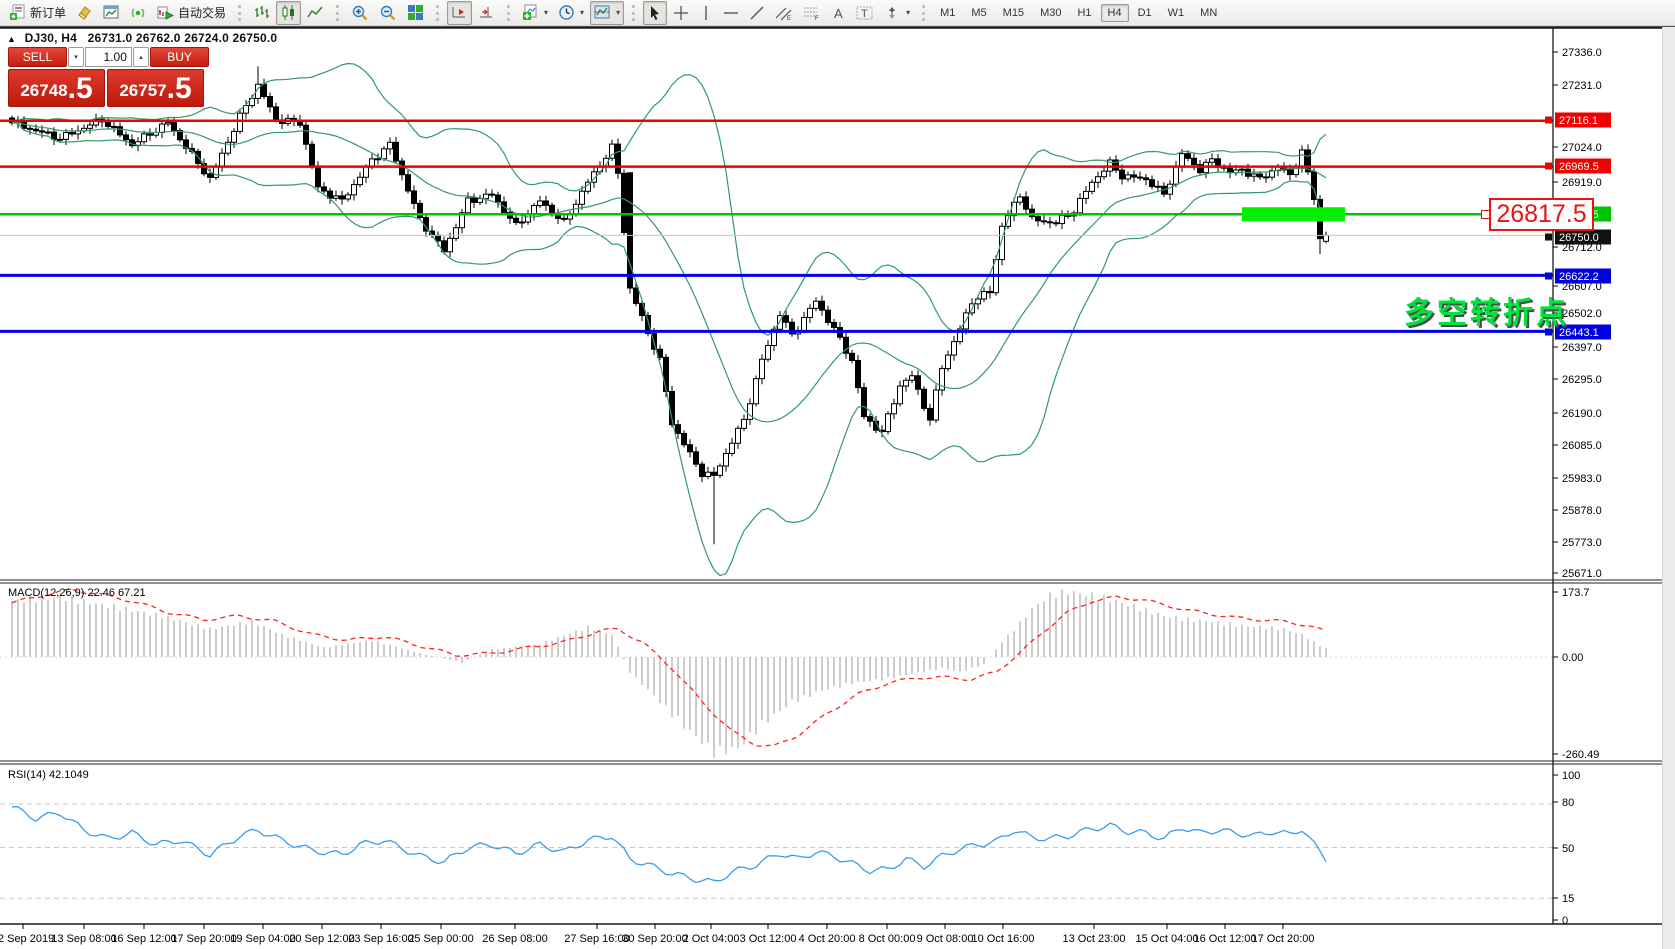  I want to click on new-order-button: 新订单, so click(37, 13).